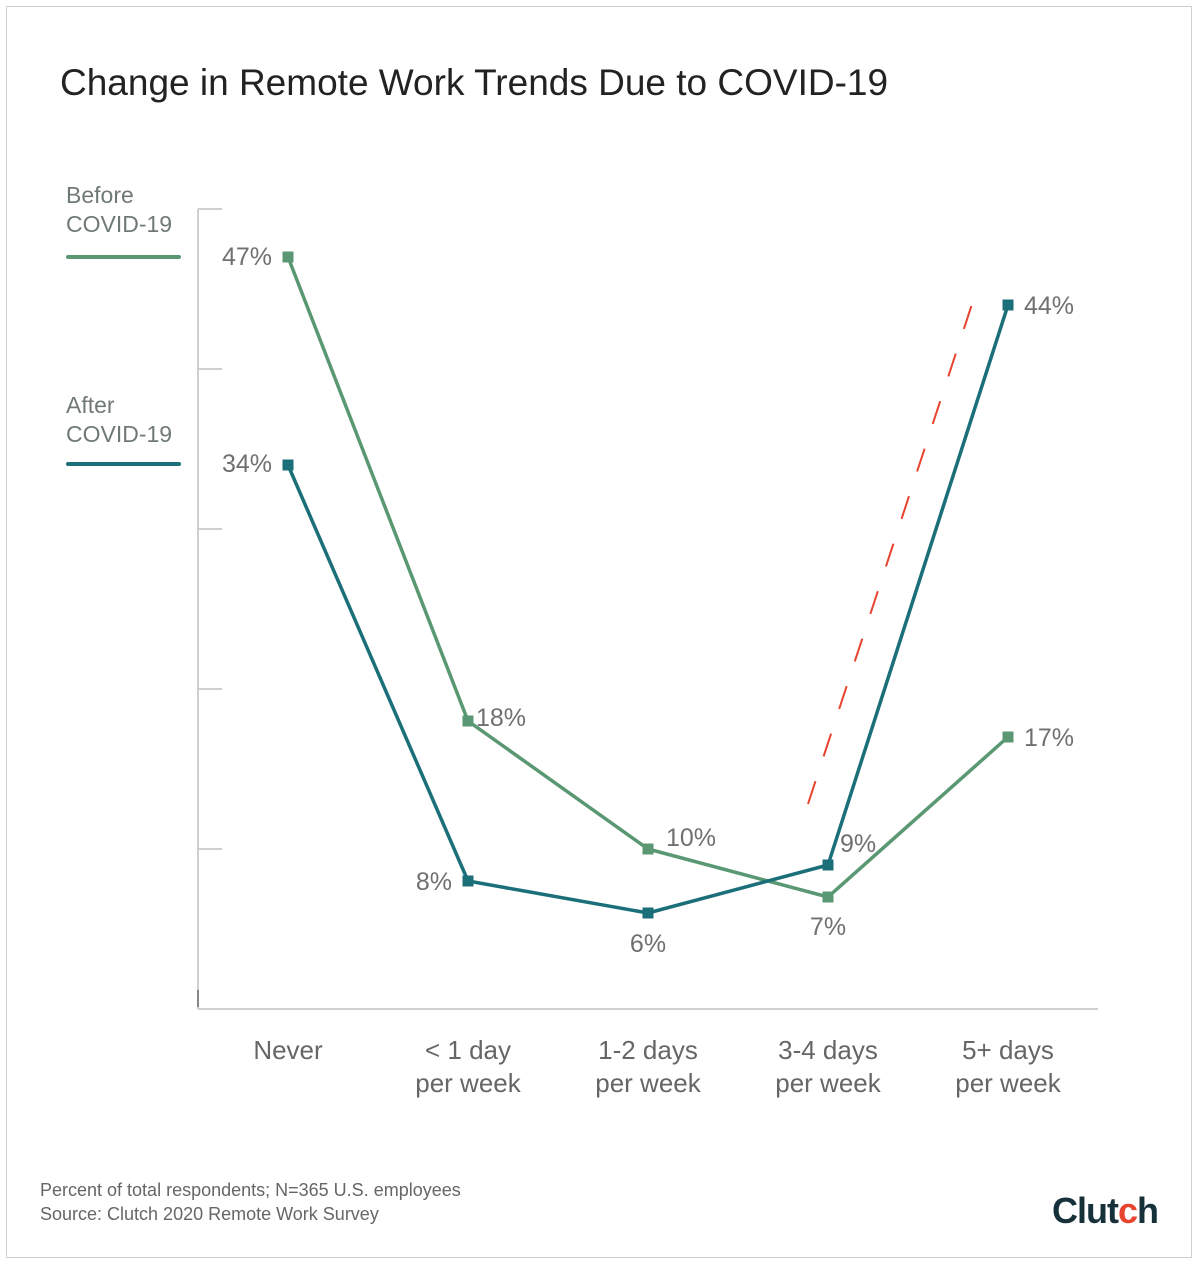 The height and width of the screenshot is (1264, 1200). I want to click on data-label-before: 10%, so click(691, 838).